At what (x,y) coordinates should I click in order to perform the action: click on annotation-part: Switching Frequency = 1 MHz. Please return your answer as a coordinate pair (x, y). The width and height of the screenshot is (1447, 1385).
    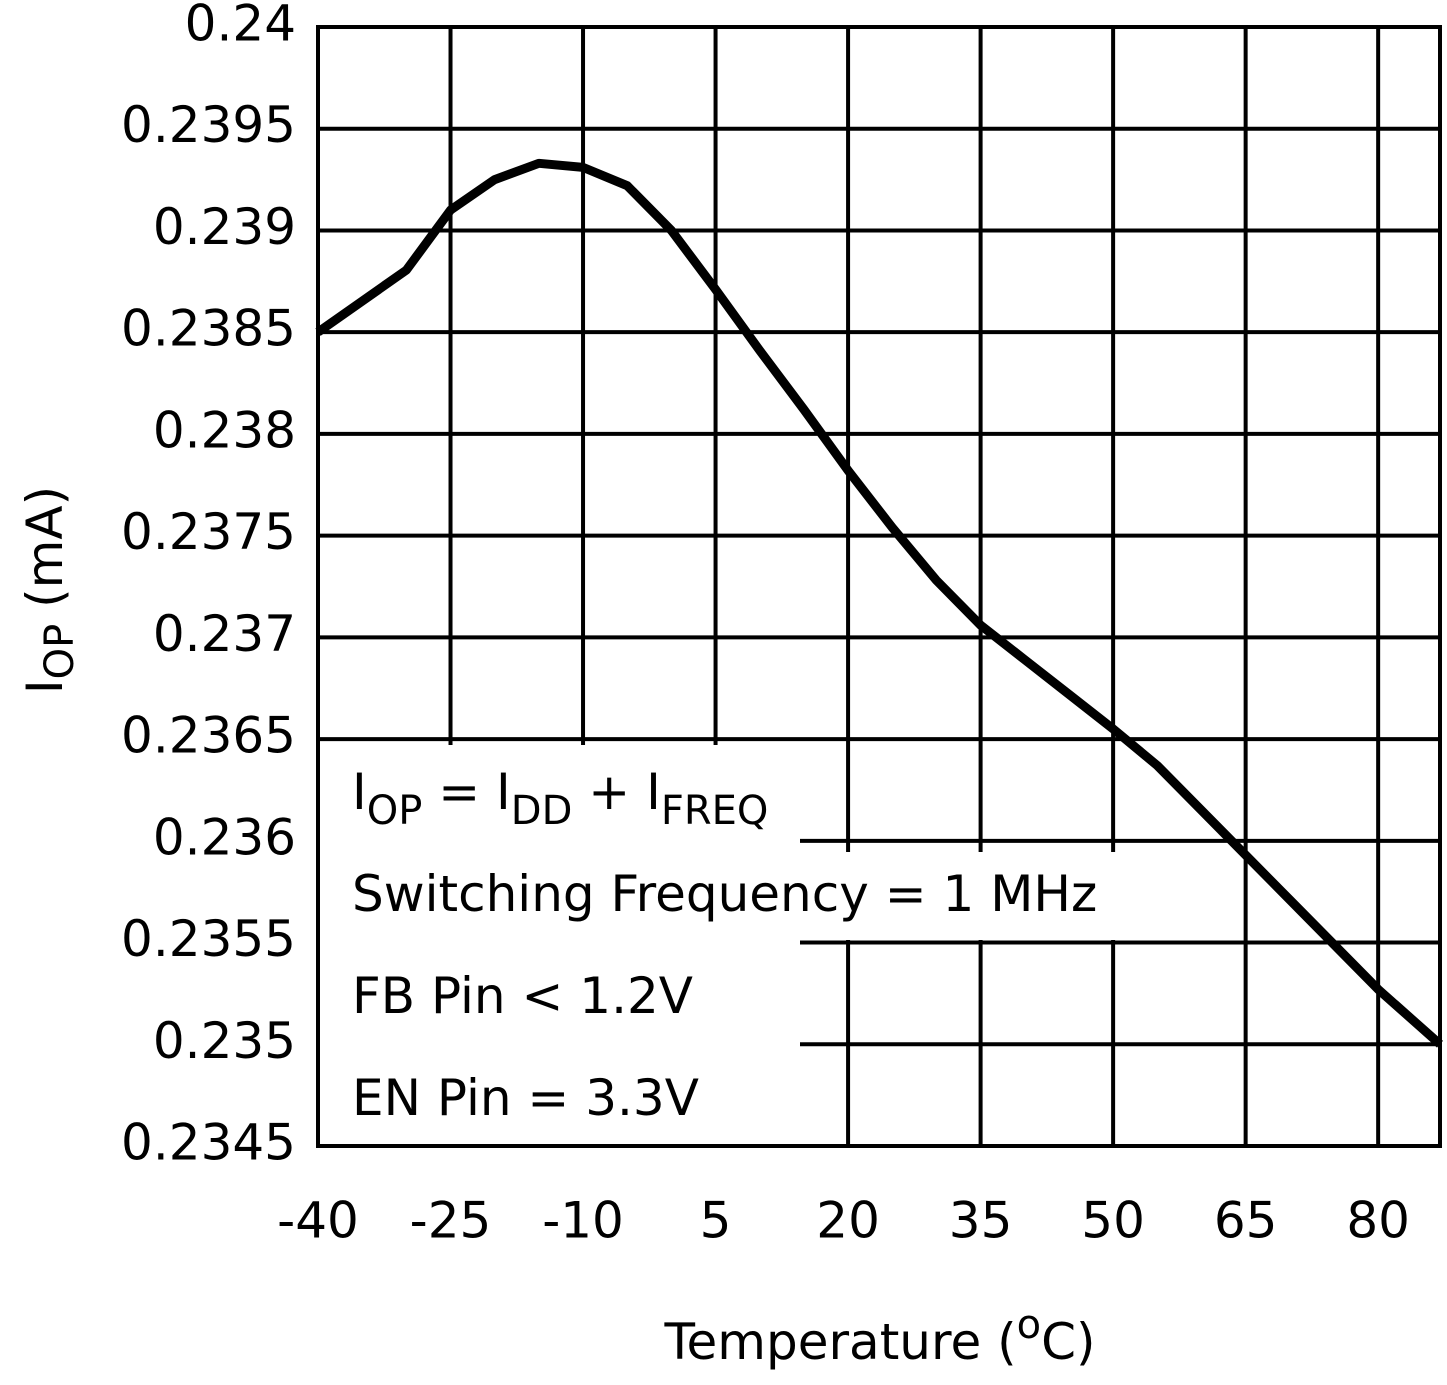
    Looking at the image, I should click on (724, 894).